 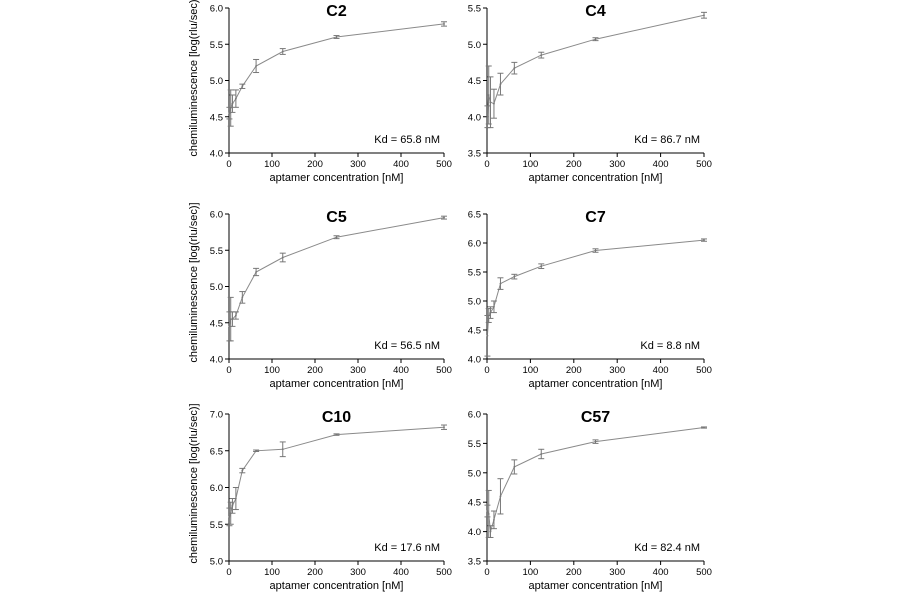 What do you see at coordinates (216, 415) in the screenshot?
I see `y-tick-label: 7.0` at bounding box center [216, 415].